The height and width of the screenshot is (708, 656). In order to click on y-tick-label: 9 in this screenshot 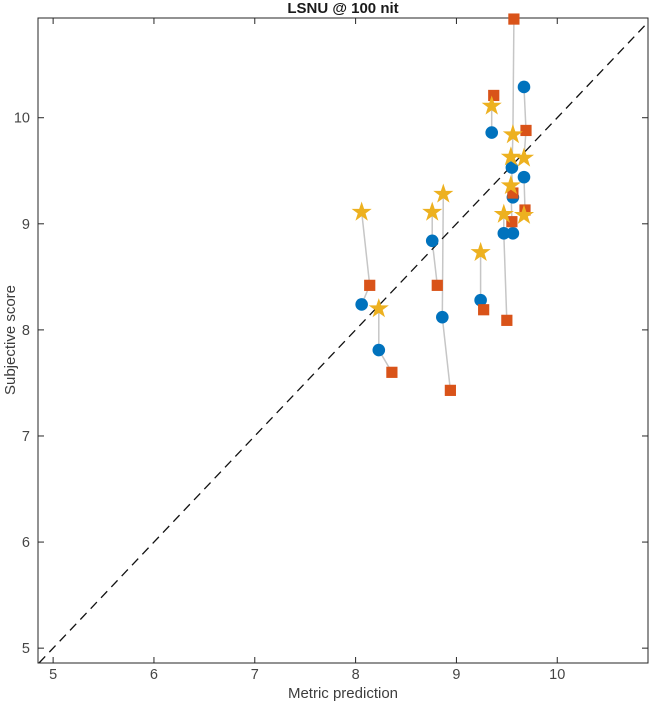, I will do `click(26, 225)`.